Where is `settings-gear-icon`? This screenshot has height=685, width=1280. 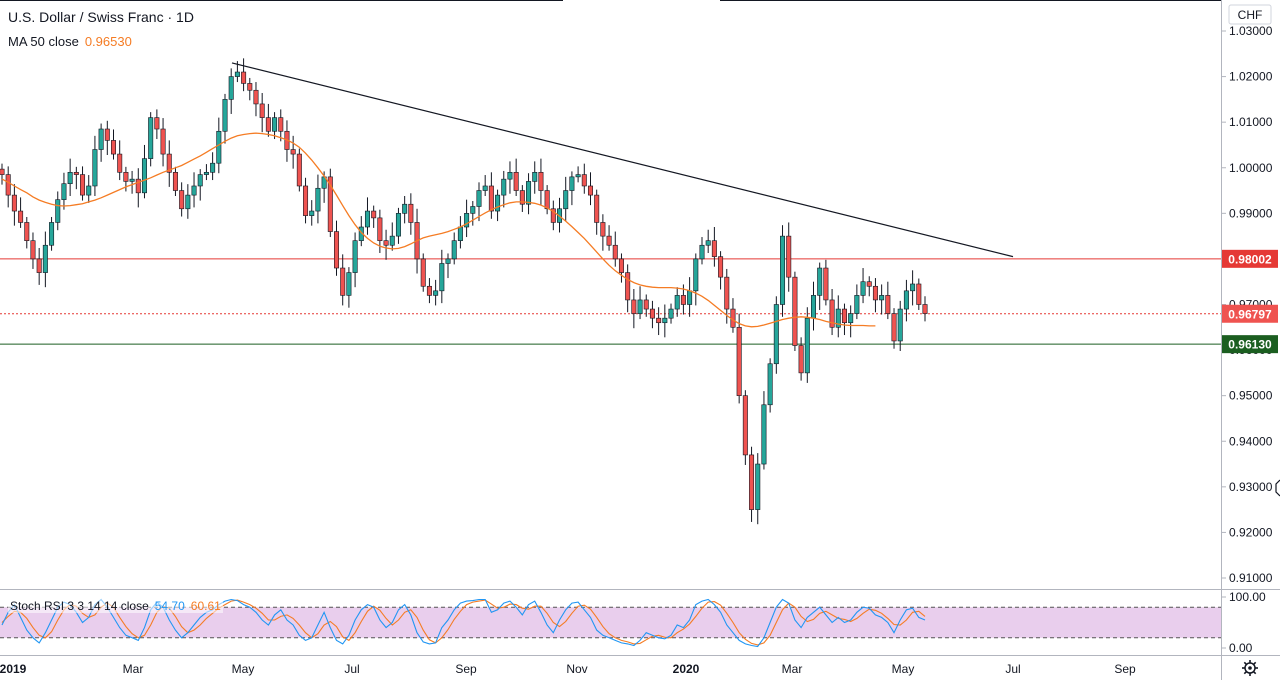
settings-gear-icon is located at coordinates (1250, 668).